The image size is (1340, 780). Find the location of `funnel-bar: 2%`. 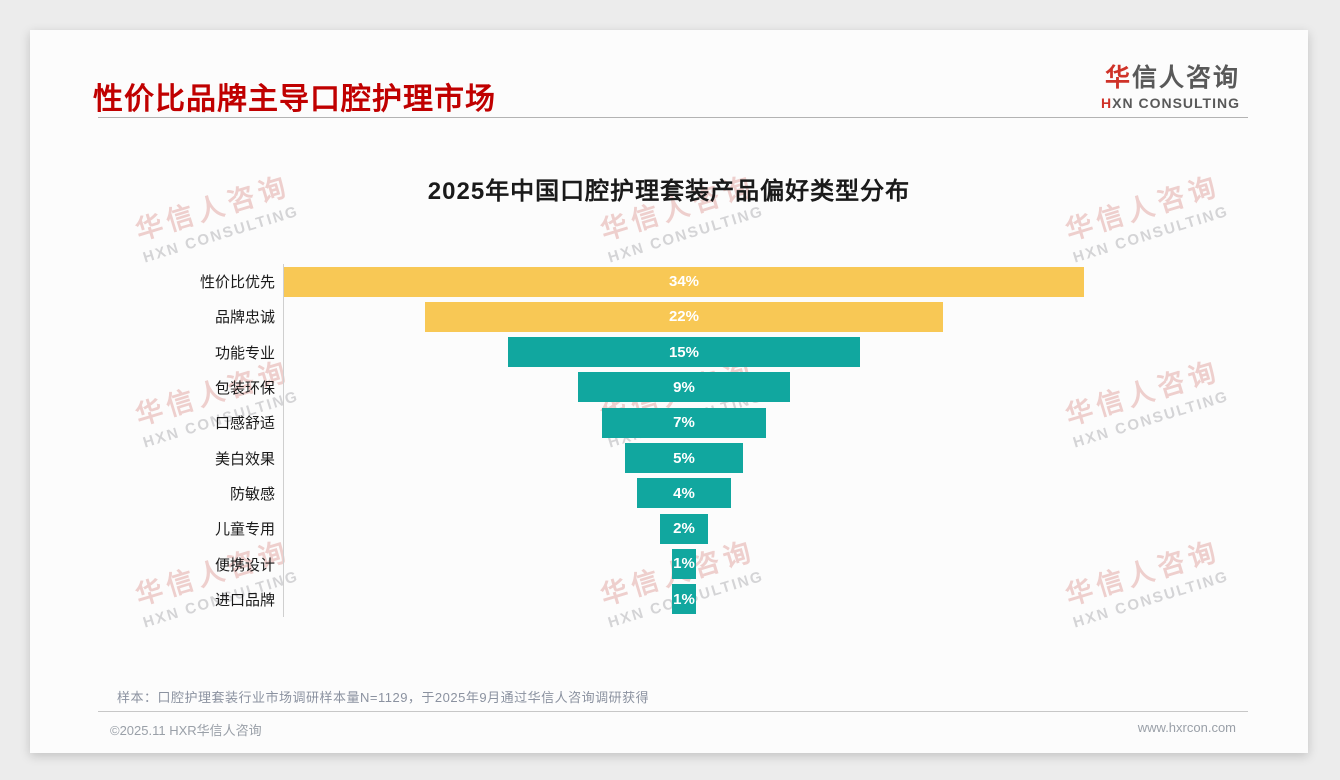

funnel-bar: 2% is located at coordinates (684, 528).